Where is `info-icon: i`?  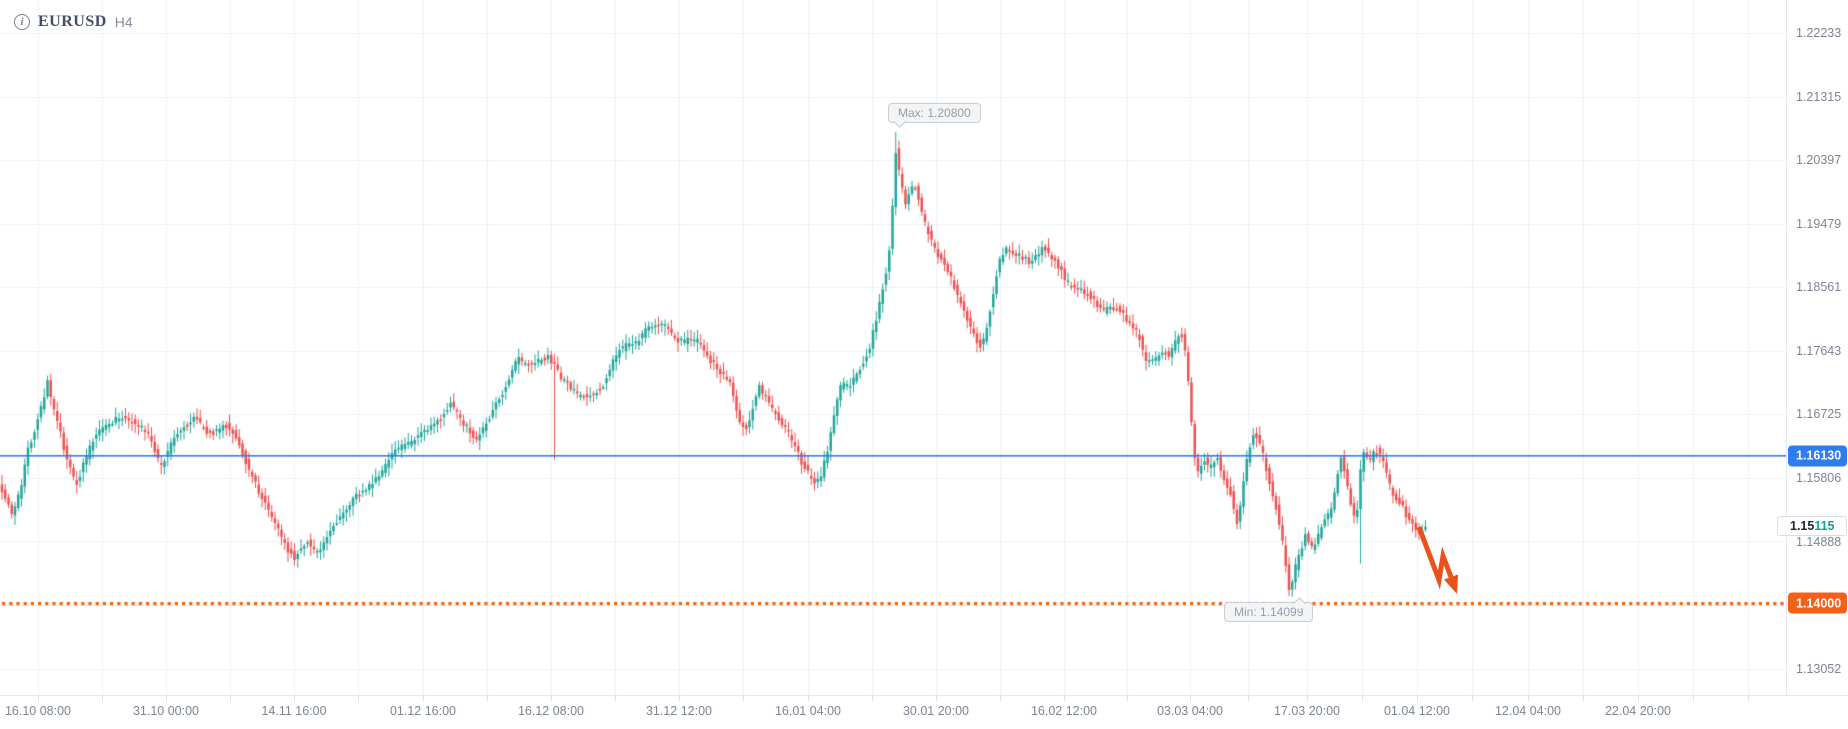 info-icon: i is located at coordinates (22, 22).